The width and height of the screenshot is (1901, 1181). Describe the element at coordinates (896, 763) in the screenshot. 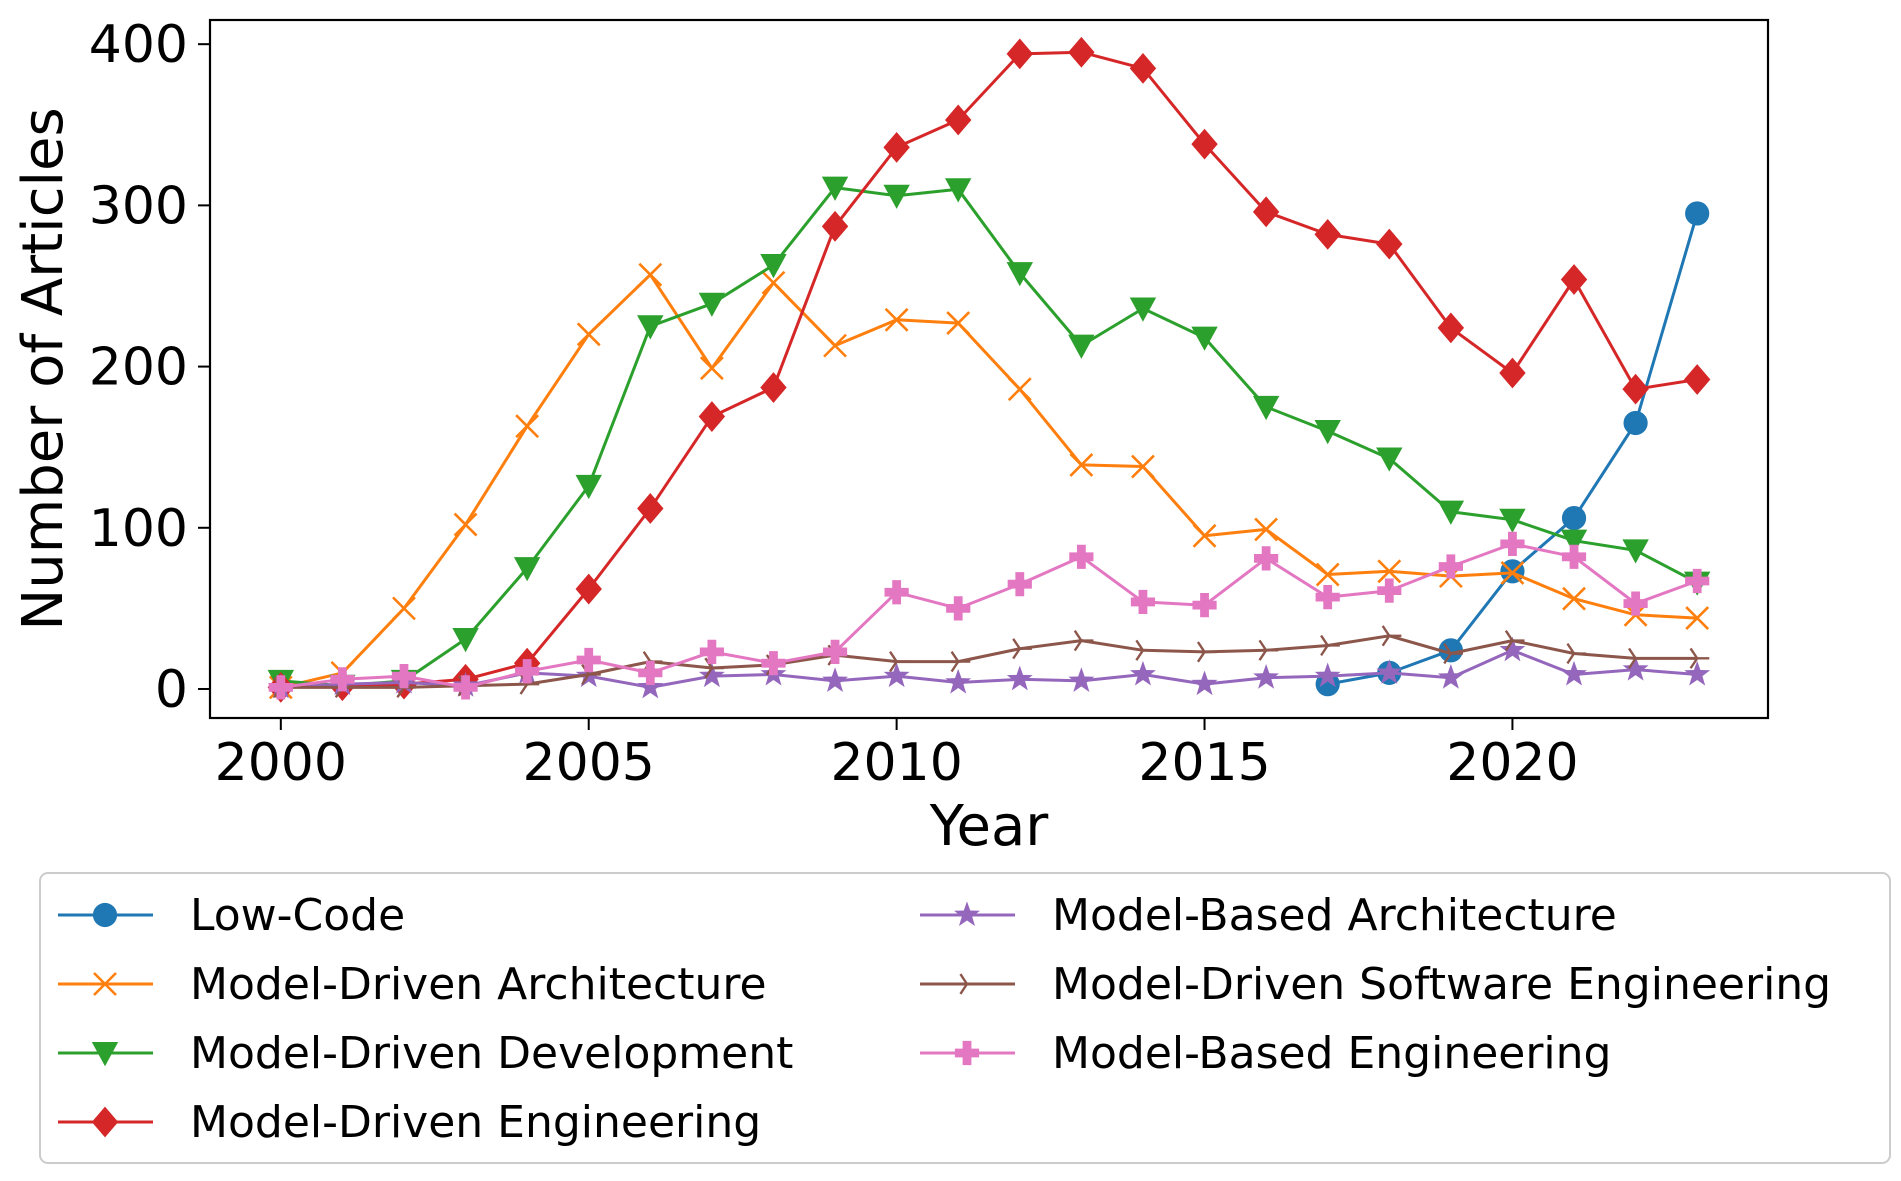

I see `x-tick-label-2010: 2010` at that location.